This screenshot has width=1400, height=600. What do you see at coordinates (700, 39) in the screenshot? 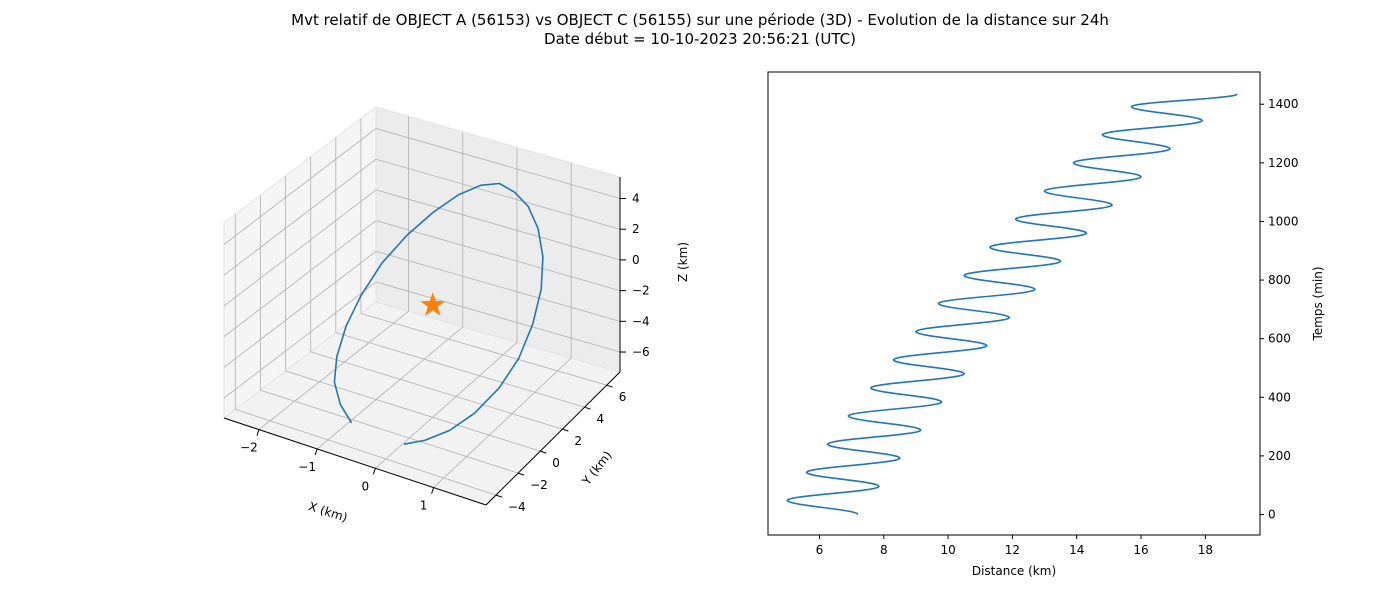
I see `figure-subtitle: Date début = 10-10-2023 20:56:21 (UTC)` at bounding box center [700, 39].